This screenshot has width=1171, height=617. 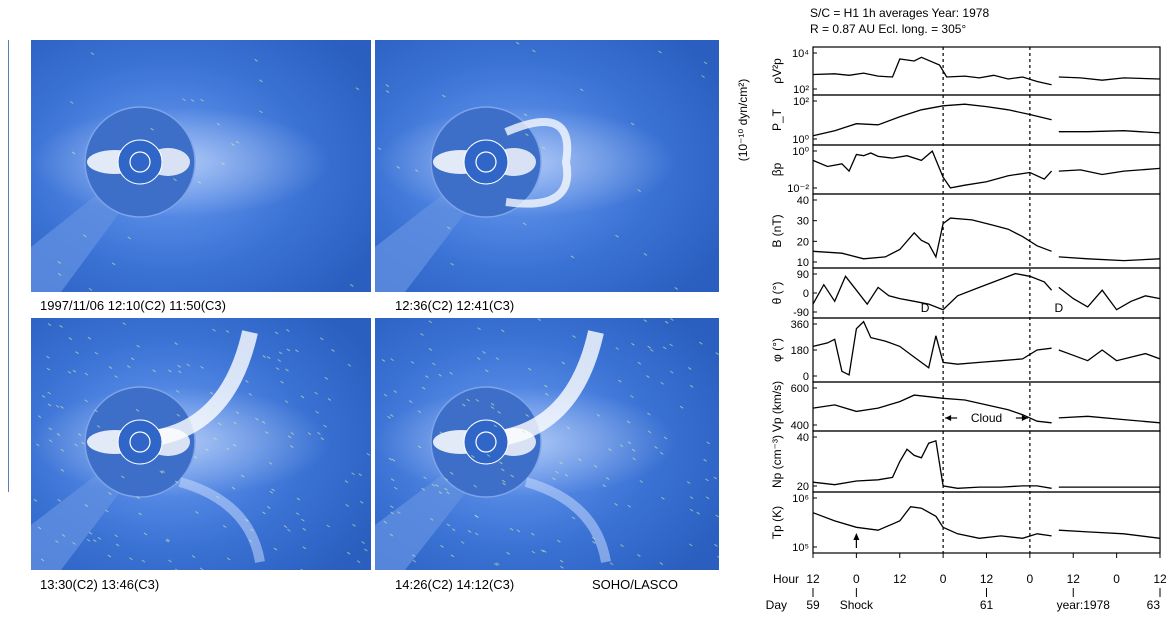 What do you see at coordinates (986, 418) in the screenshot?
I see `cloud-label: Cloud` at bounding box center [986, 418].